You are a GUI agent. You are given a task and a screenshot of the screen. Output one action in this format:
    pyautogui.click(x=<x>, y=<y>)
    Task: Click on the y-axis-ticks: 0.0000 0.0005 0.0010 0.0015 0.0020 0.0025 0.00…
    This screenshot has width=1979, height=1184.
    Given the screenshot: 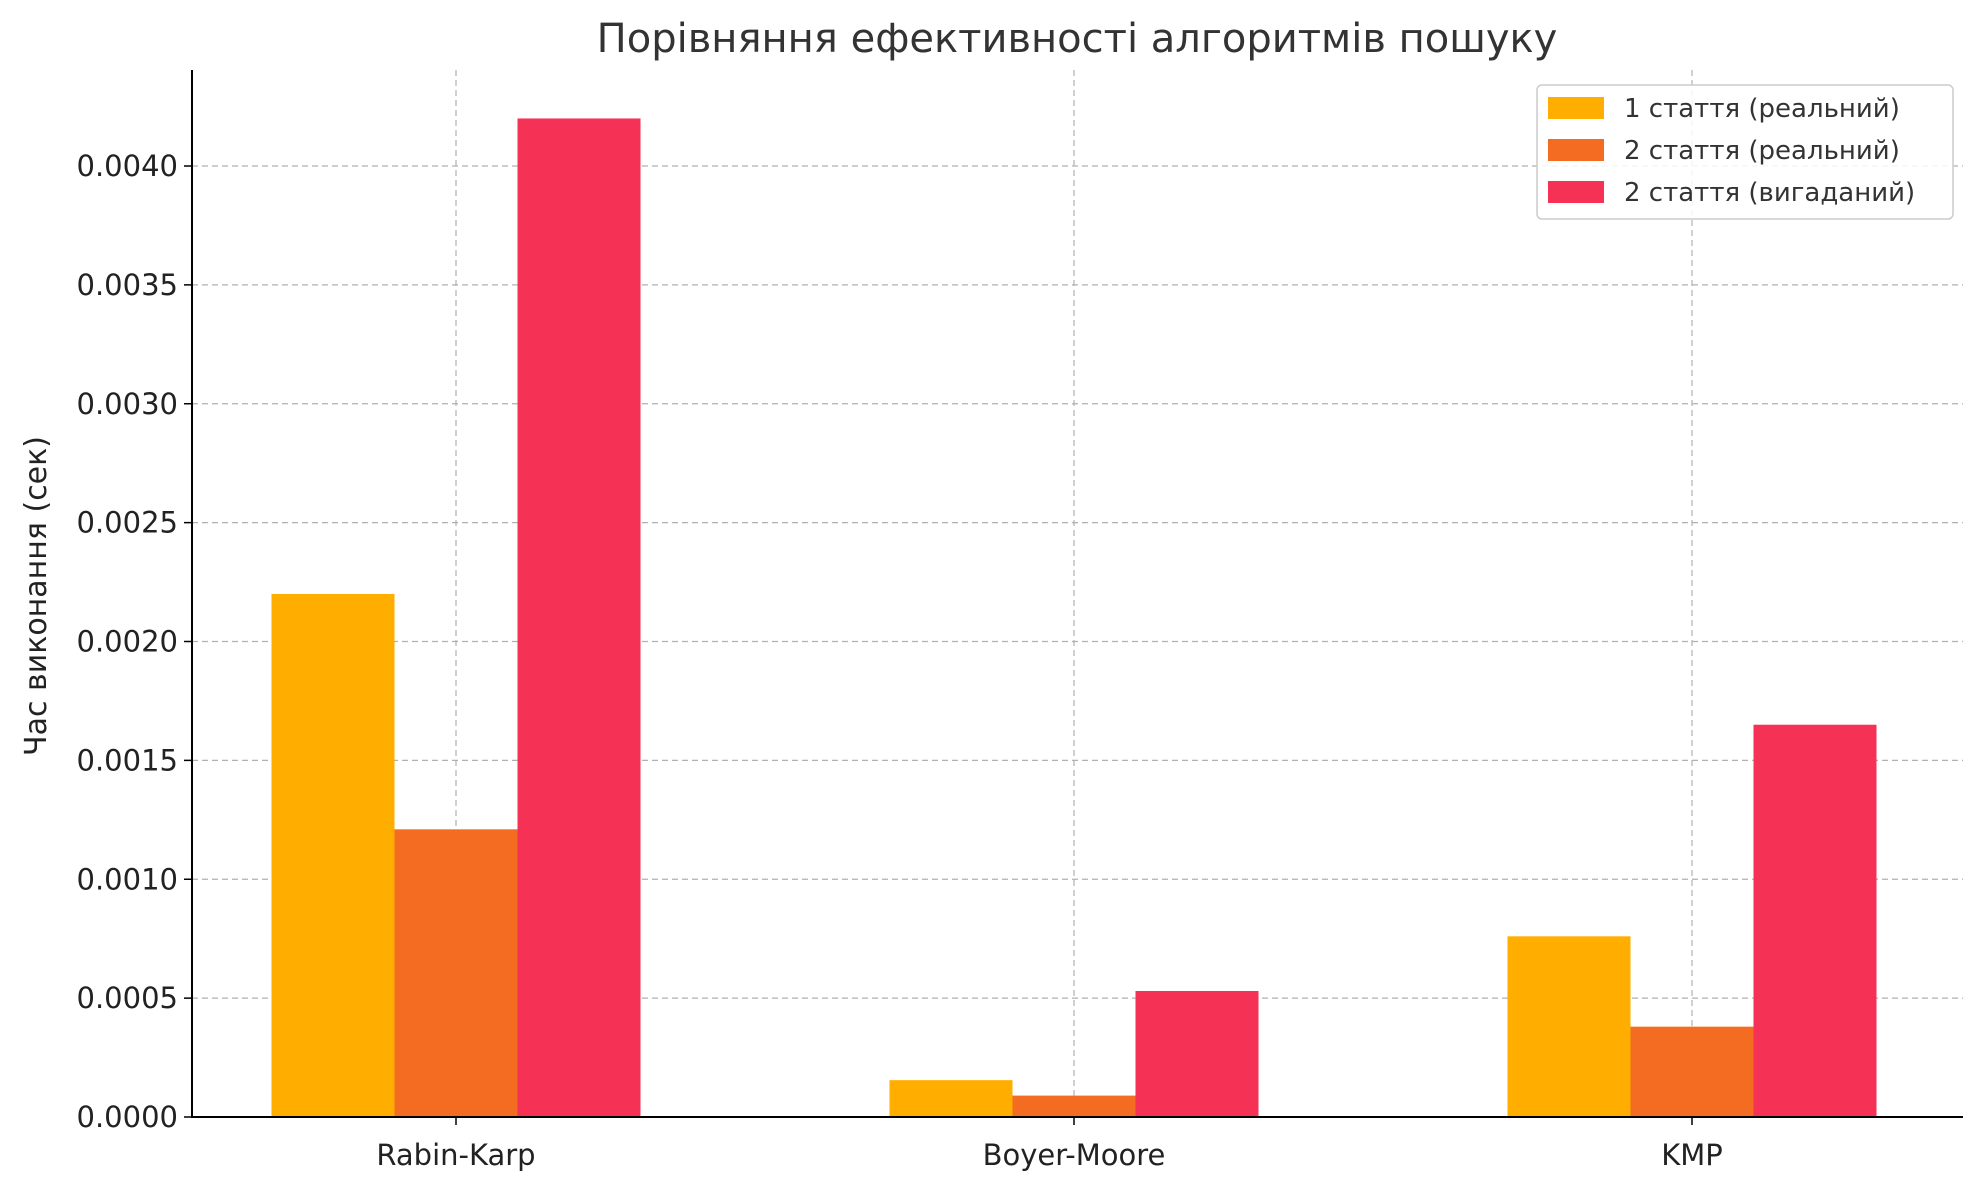 What is the action you would take?
    pyautogui.click(x=134, y=641)
    